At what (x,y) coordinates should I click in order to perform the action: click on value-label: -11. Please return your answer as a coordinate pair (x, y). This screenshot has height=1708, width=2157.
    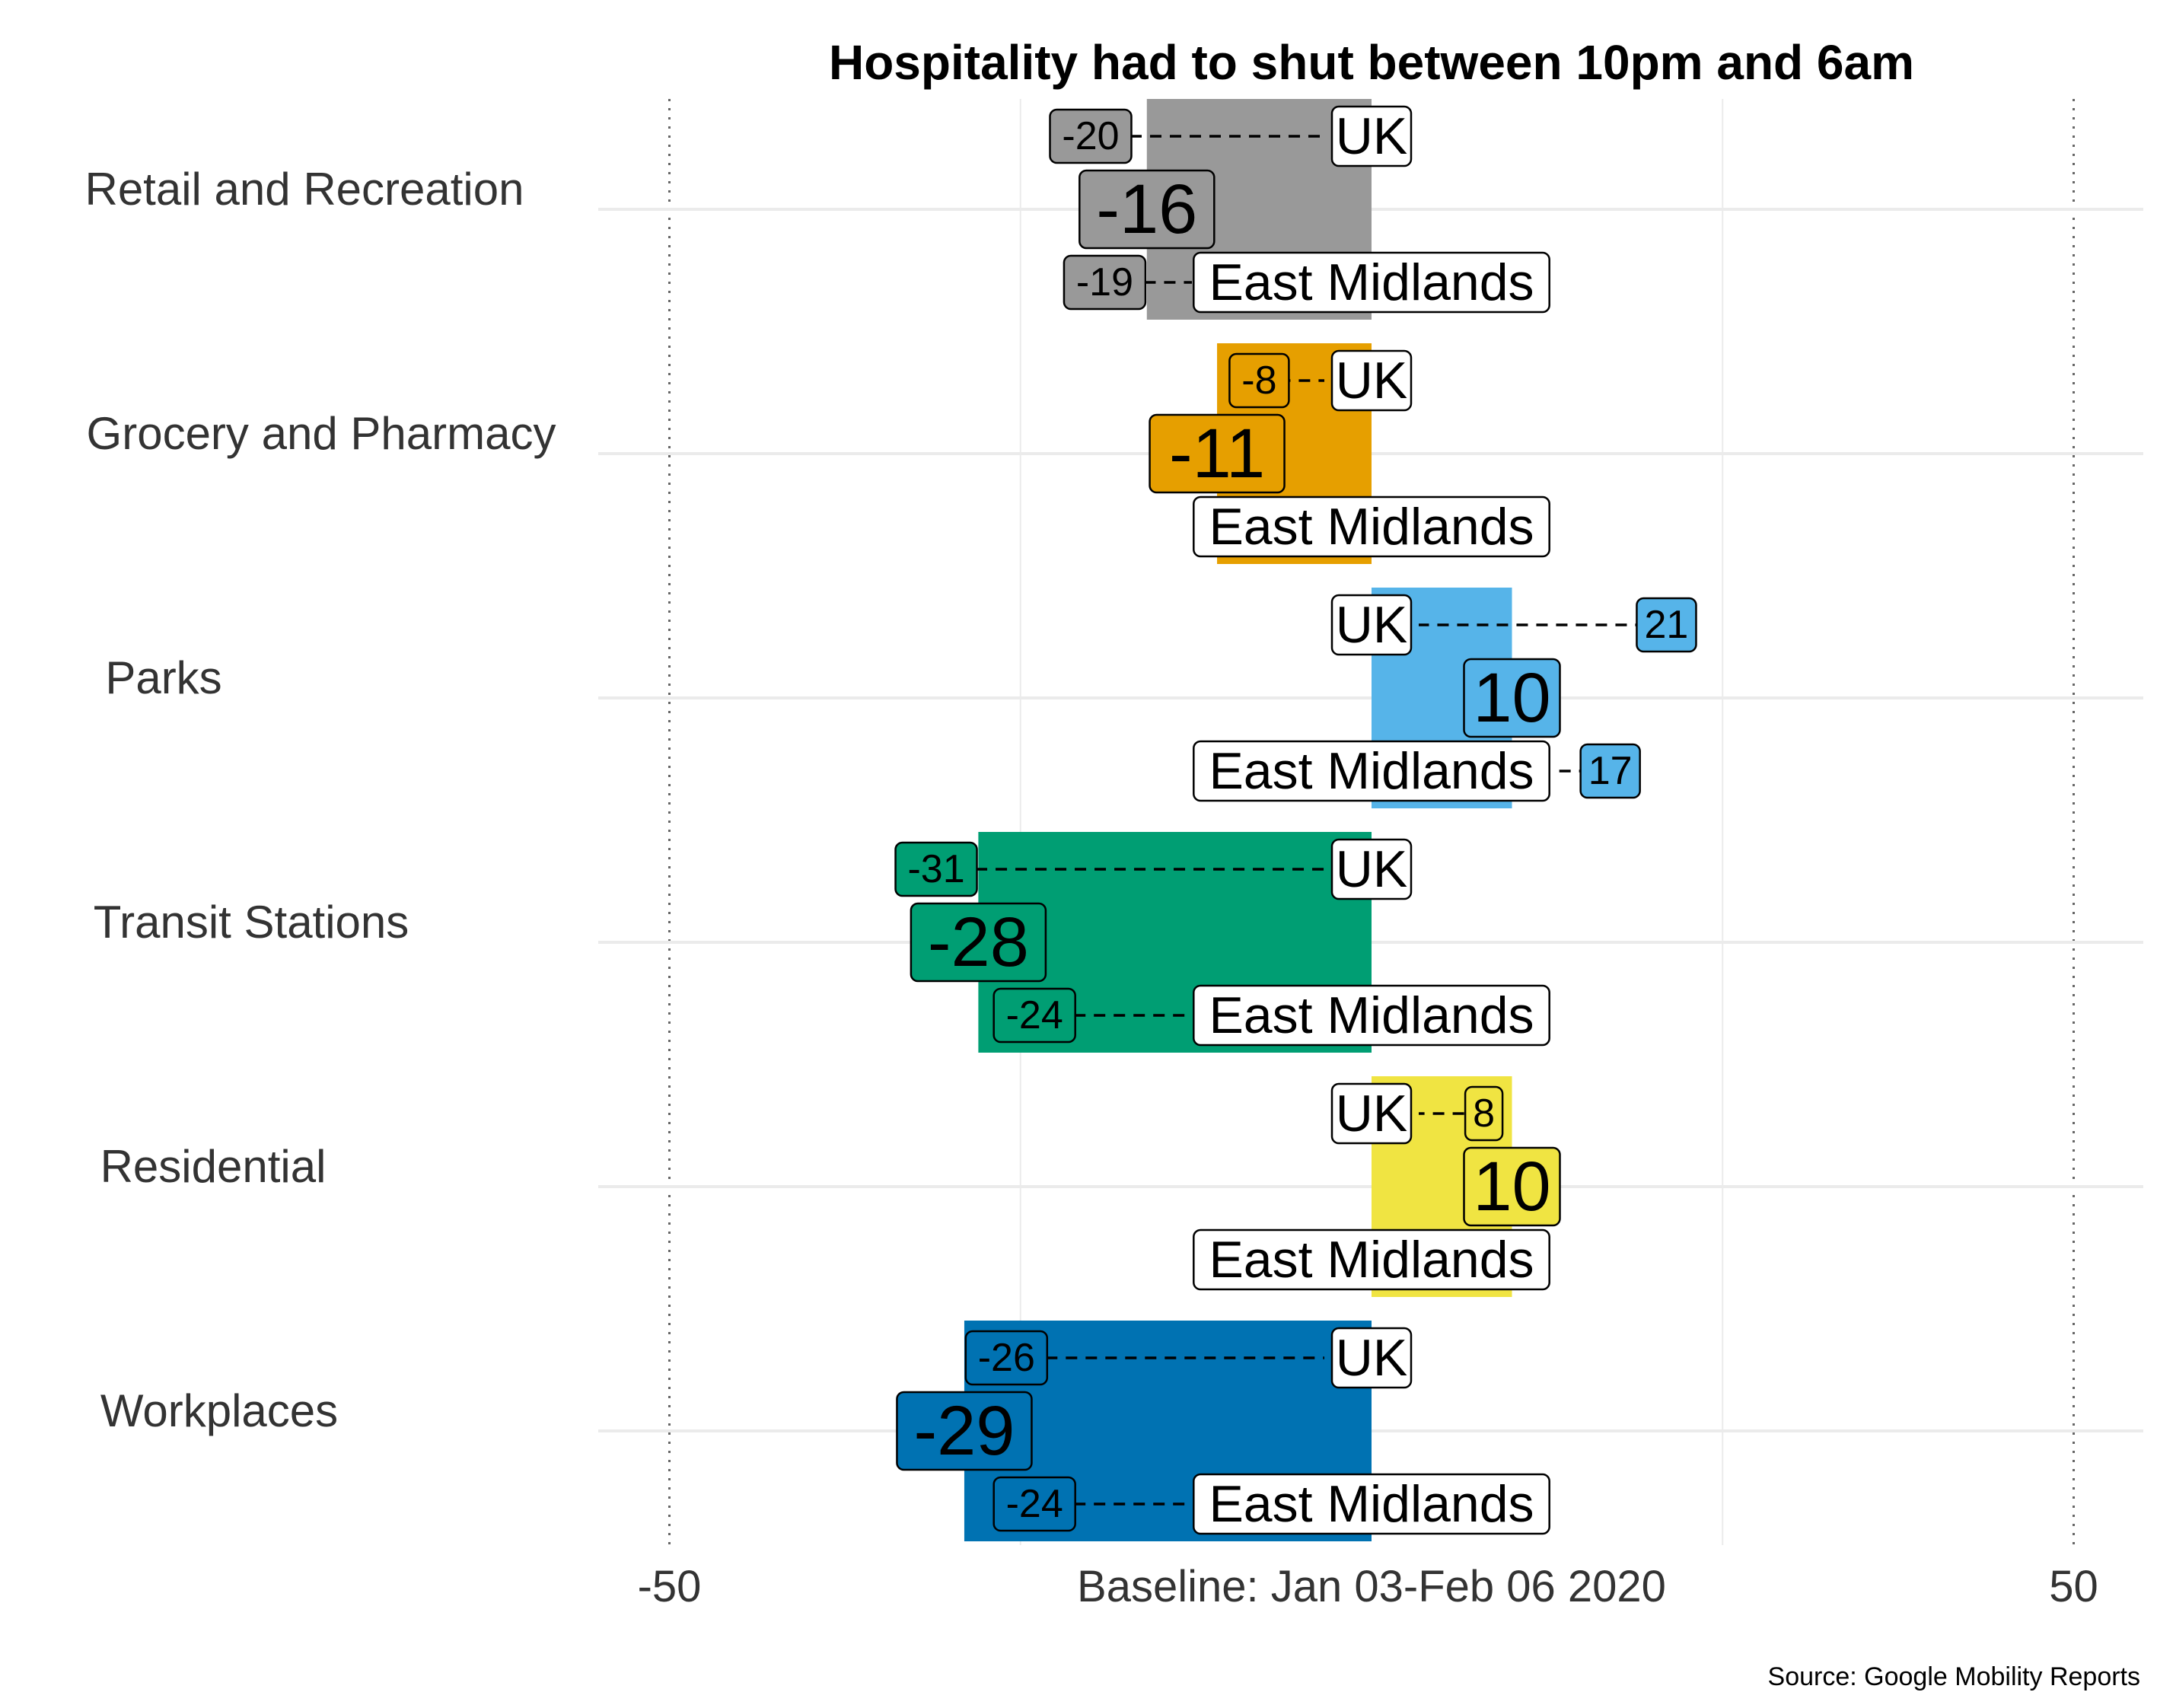
    Looking at the image, I should click on (1217, 453).